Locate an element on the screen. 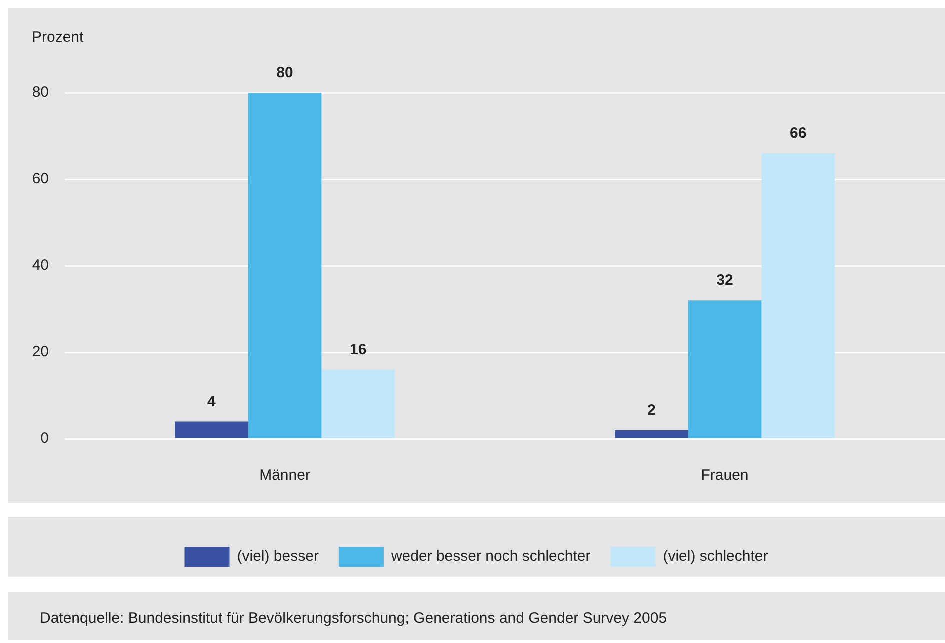 Image resolution: width=945 pixels, height=643 pixels. data-label: 66 is located at coordinates (798, 133).